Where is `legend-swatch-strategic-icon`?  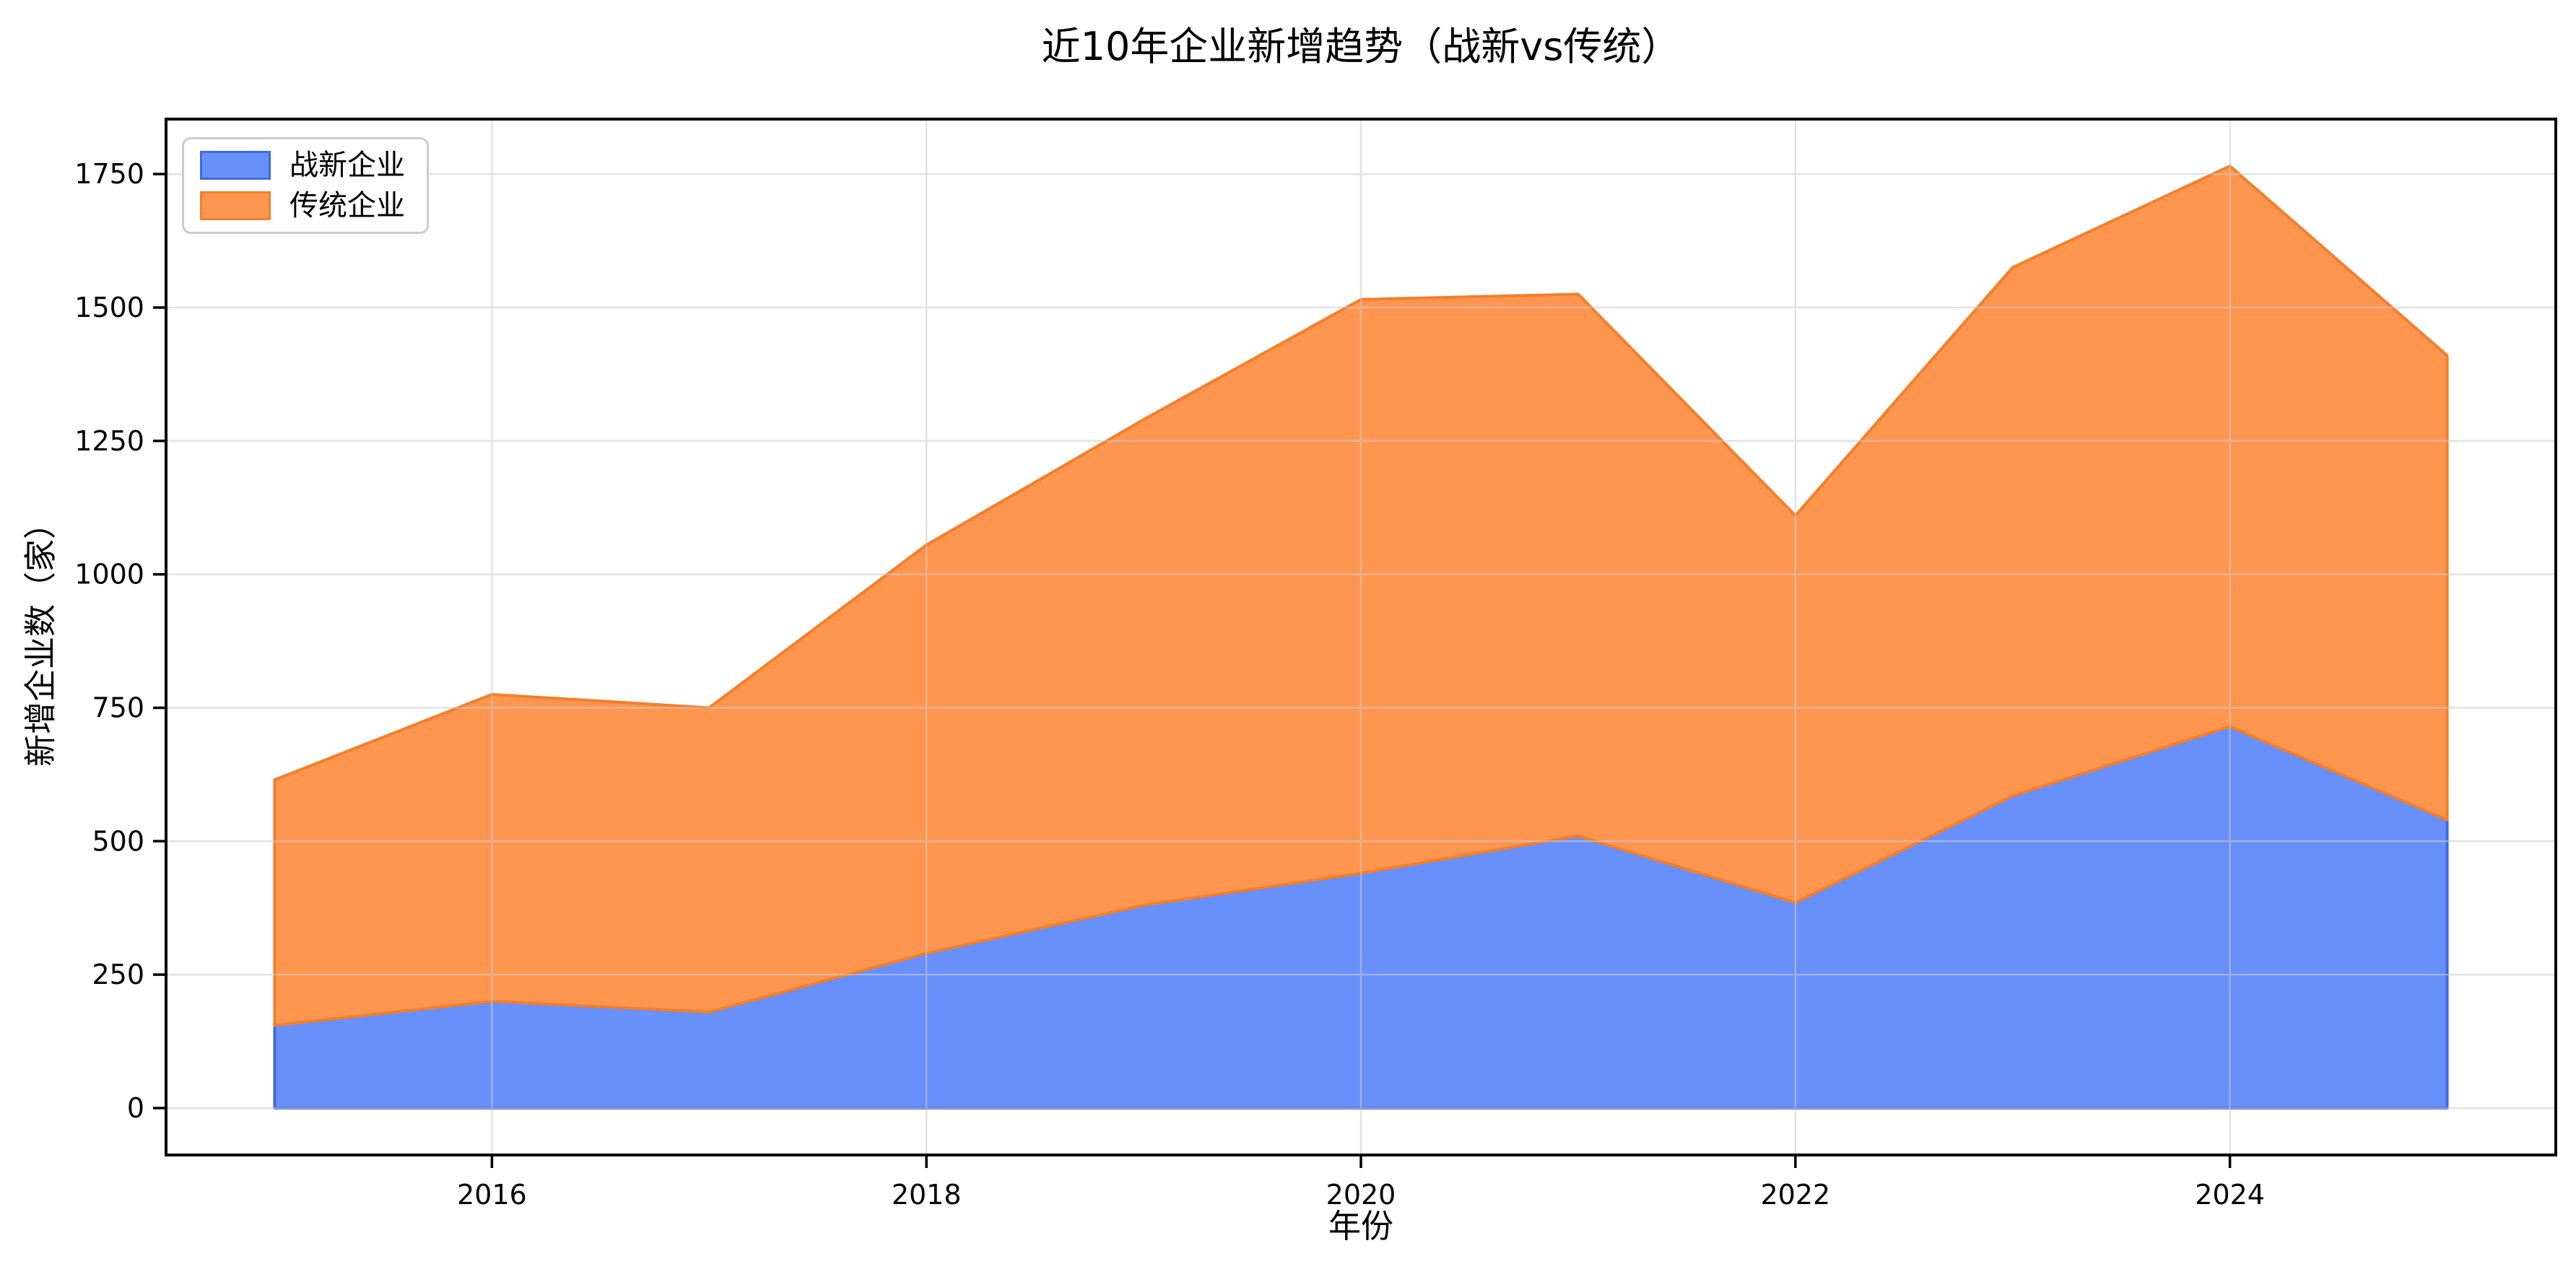
legend-swatch-strategic-icon is located at coordinates (235, 165).